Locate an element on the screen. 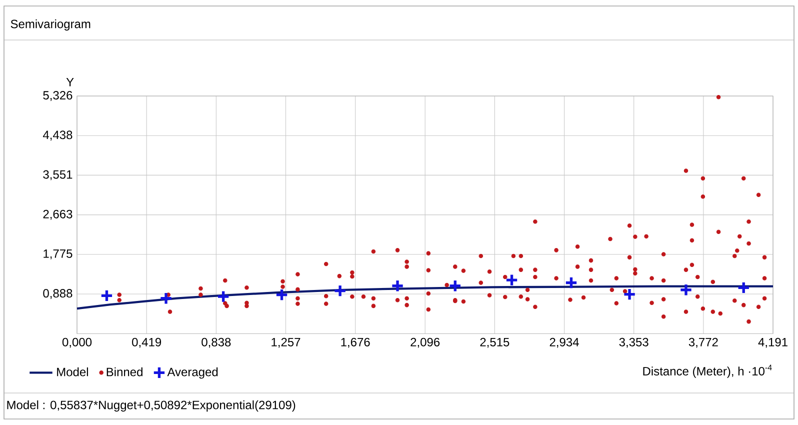 The height and width of the screenshot is (425, 798). x-axis-title: Distance (Meter), h ·10$^{-4}$ is located at coordinates (707, 371).